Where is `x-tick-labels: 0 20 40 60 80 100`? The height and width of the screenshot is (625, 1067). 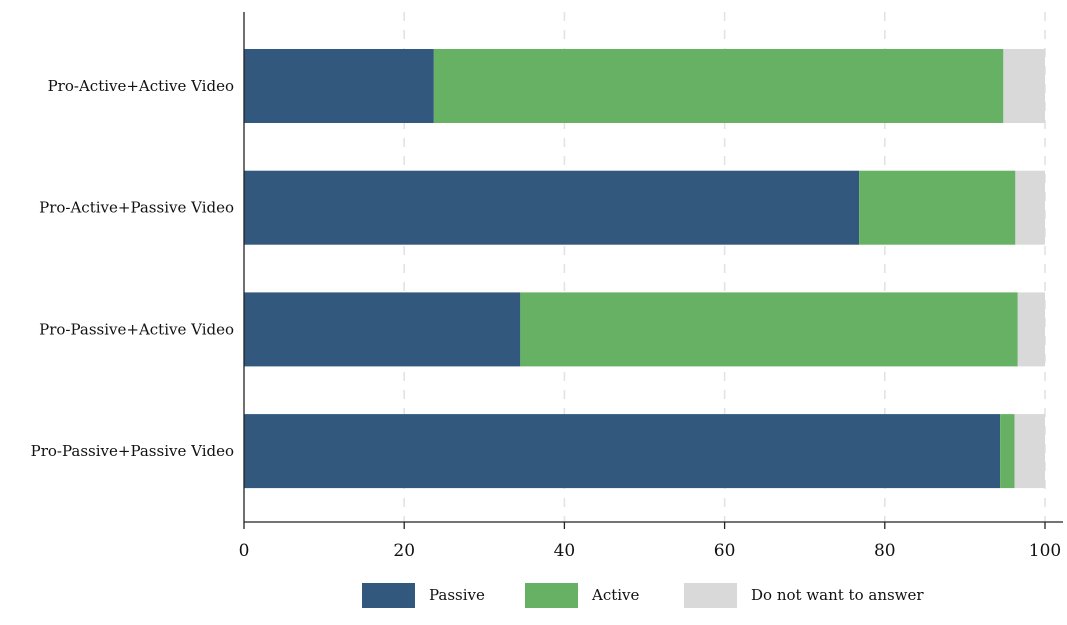 x-tick-labels: 0 20 40 60 80 100 is located at coordinates (650, 551).